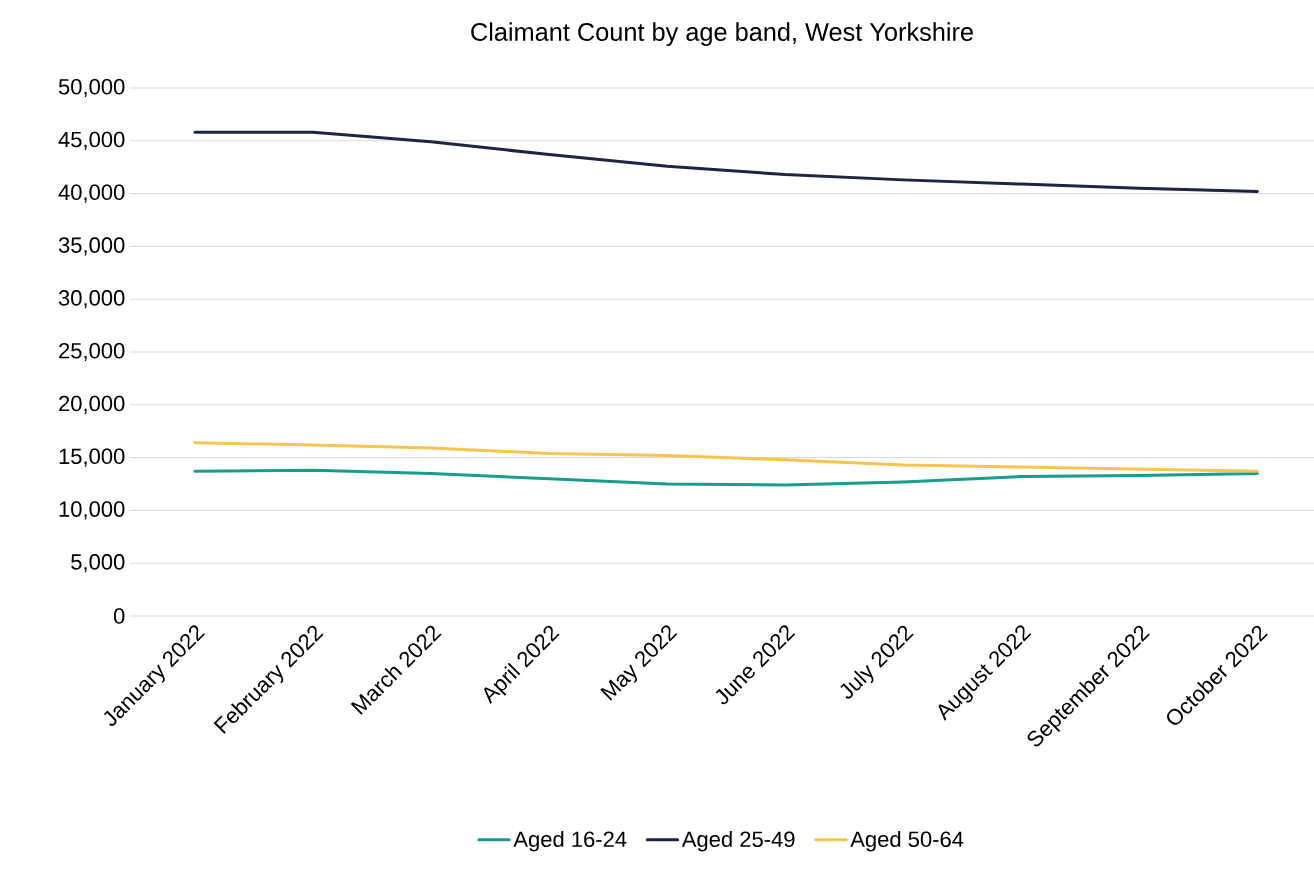  I want to click on legend-label: Aged 50-64, so click(907, 841).